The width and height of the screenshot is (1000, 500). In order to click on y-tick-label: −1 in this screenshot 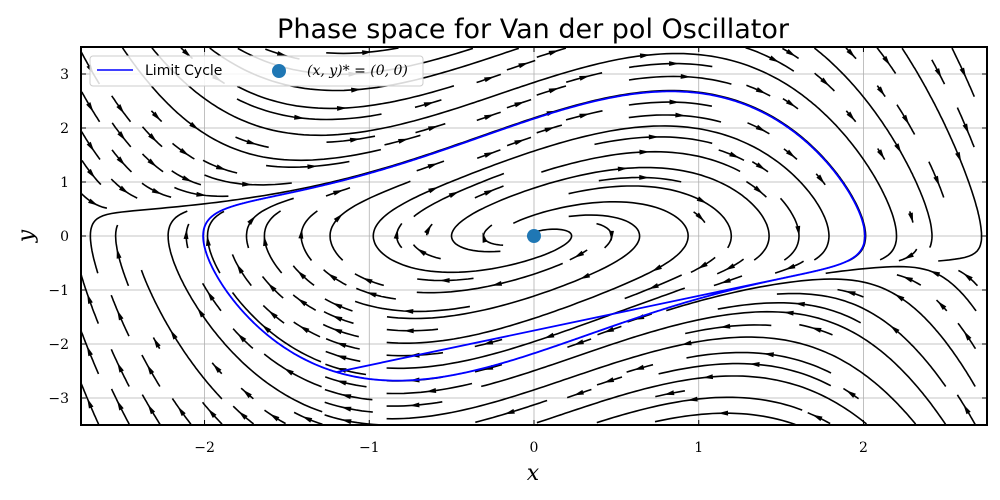, I will do `click(58, 291)`.